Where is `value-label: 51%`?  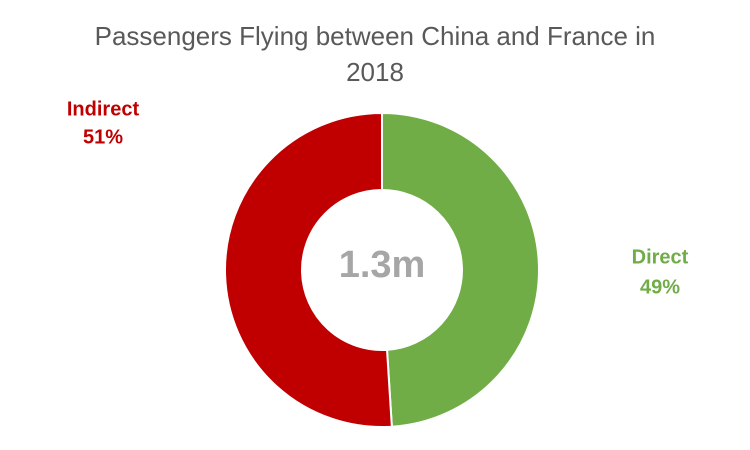 value-label: 51% is located at coordinates (103, 137).